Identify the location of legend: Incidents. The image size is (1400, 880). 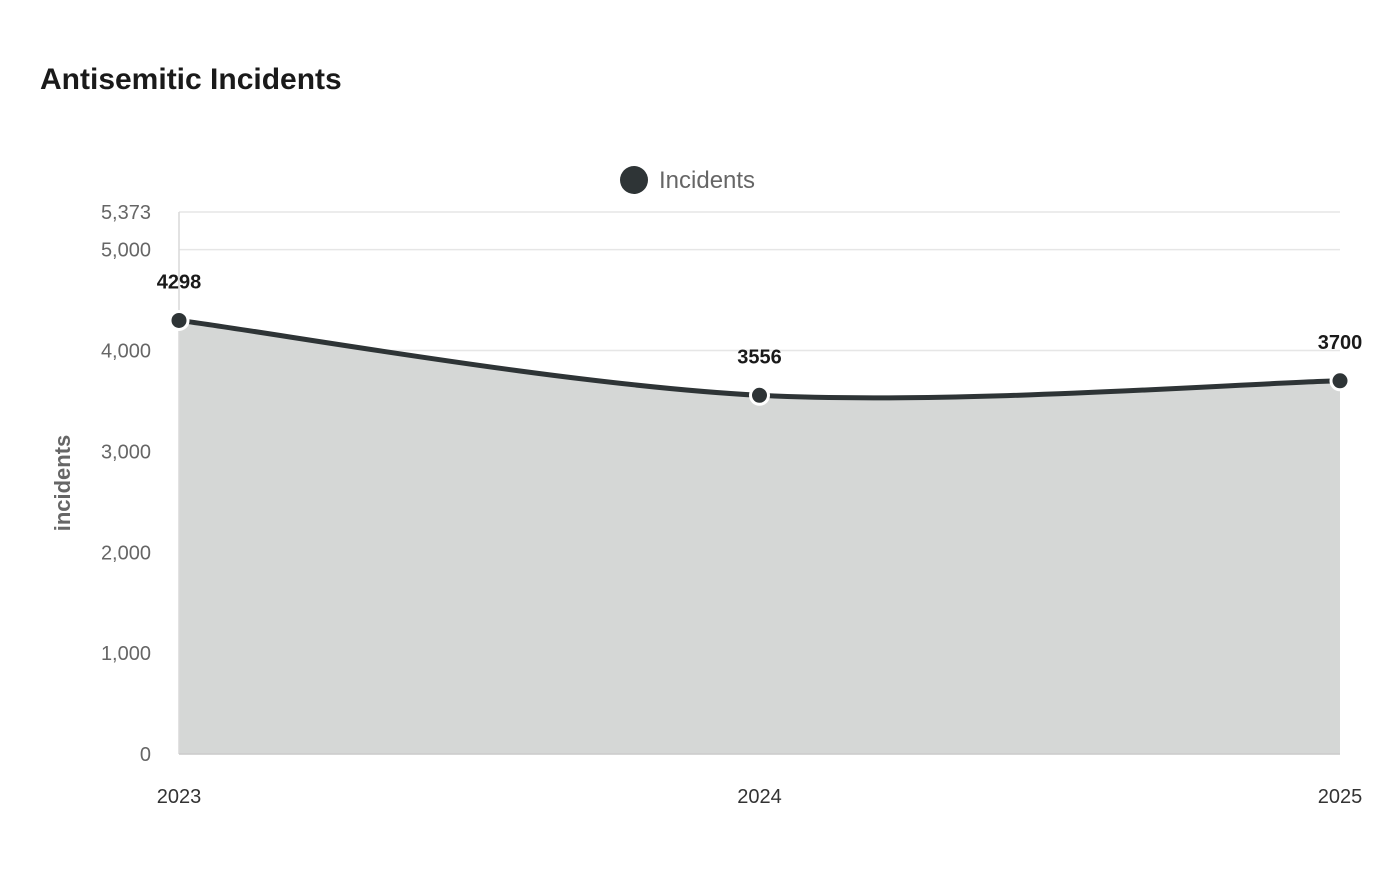
(687, 180).